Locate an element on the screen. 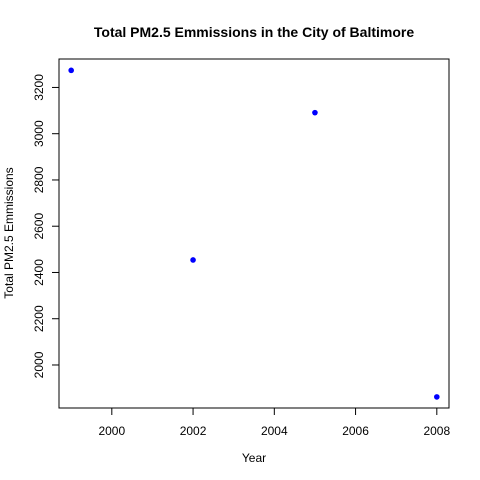 This screenshot has height=480, width=480. x-tick-label: 2004 is located at coordinates (274, 431).